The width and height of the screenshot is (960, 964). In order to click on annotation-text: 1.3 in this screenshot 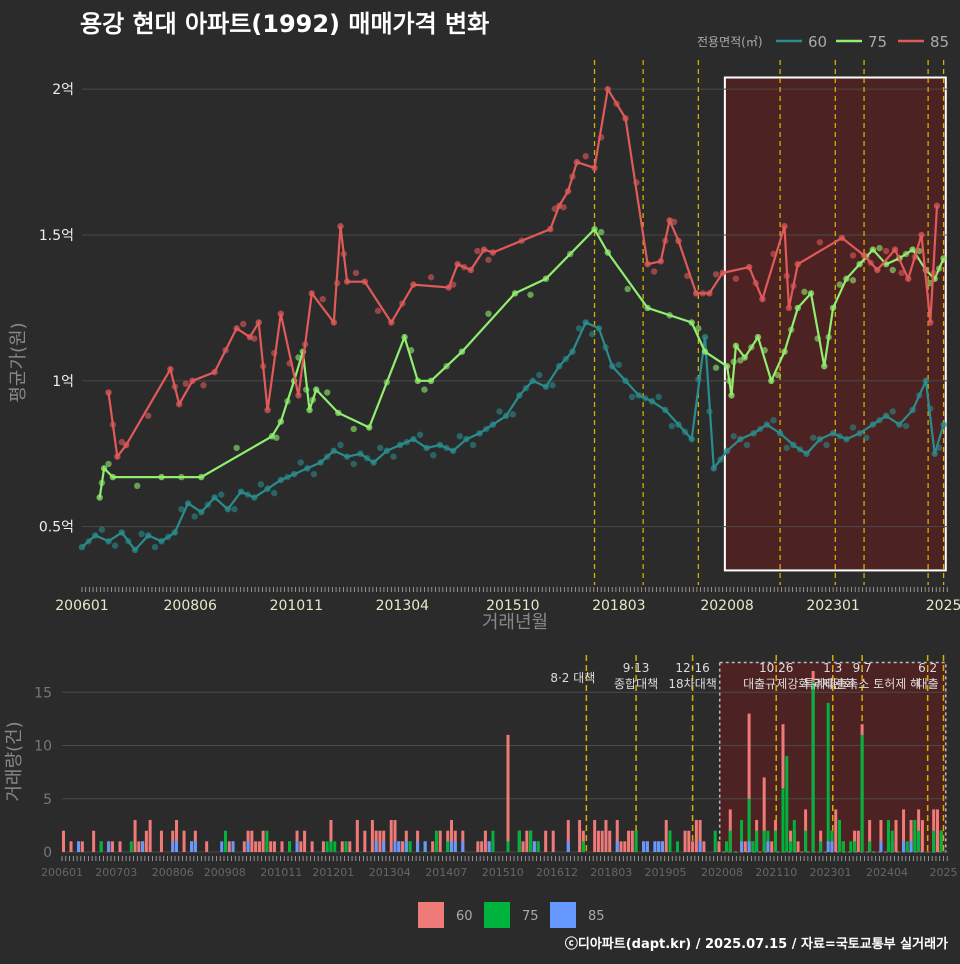, I will do `click(832, 668)`.